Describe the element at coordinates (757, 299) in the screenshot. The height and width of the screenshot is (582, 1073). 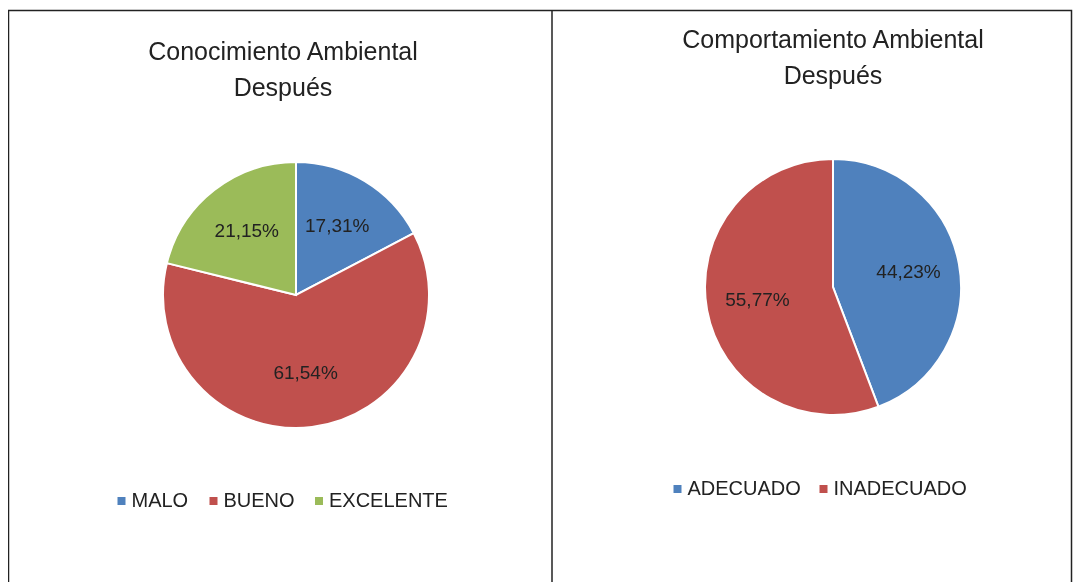
I see `data-label: 55,77%` at that location.